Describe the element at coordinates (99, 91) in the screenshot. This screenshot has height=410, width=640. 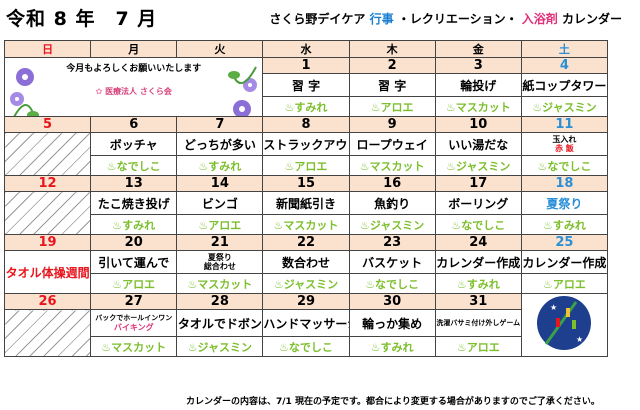
I see `sakura-icon: ✿` at that location.